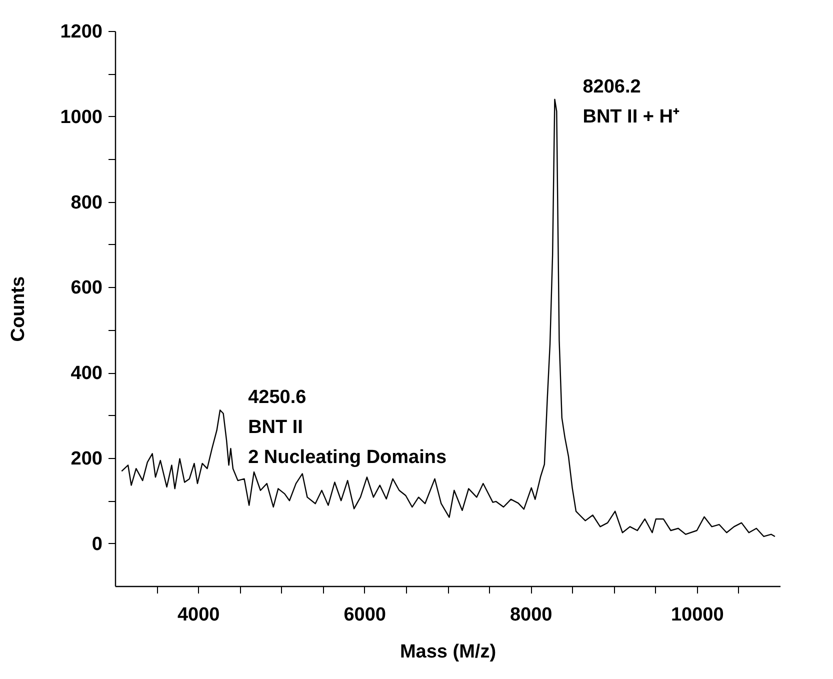 Image resolution: width=833 pixels, height=679 pixels. What do you see at coordinates (198, 615) in the screenshot?
I see `x-tick-label: 4000` at bounding box center [198, 615].